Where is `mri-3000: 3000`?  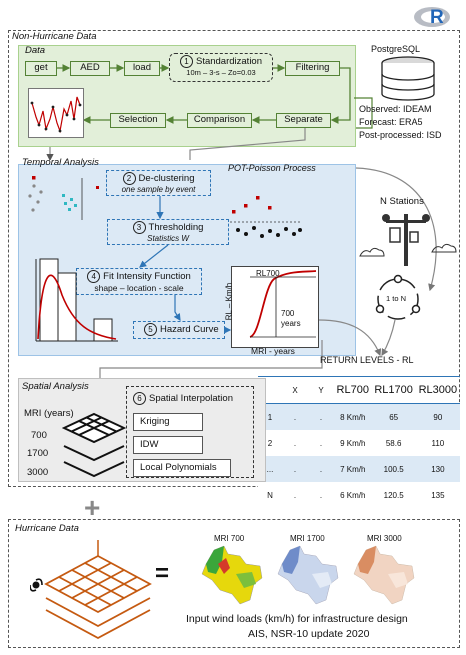 mri-3000: 3000 is located at coordinates (38, 472).